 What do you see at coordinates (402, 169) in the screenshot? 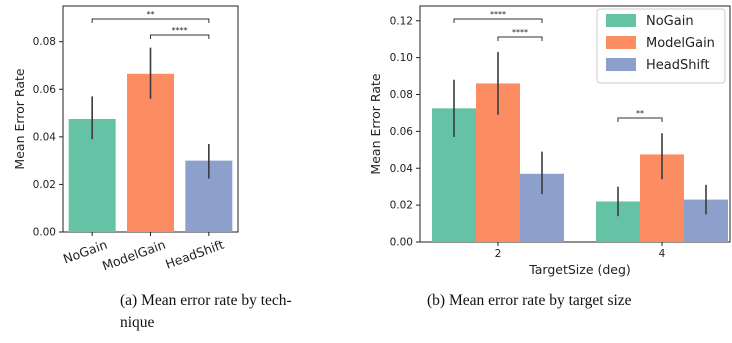
I see `chart-b-y-tick-label: 0.04` at bounding box center [402, 169].